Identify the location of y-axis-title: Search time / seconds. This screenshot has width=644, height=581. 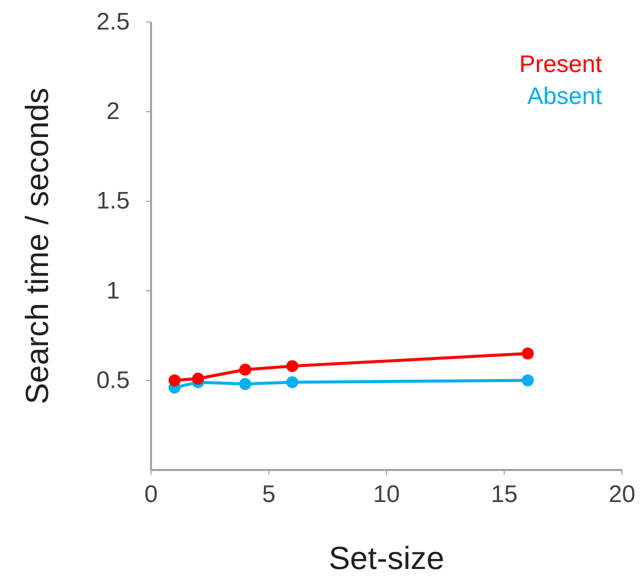
(37, 246).